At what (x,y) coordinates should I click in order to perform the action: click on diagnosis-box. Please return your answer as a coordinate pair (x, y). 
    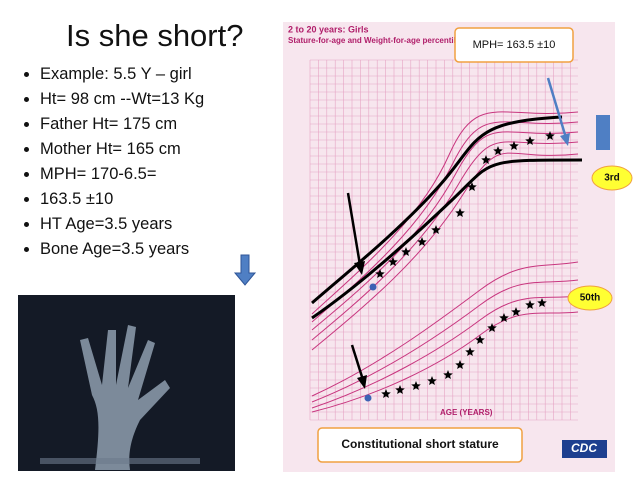
    Looking at the image, I should click on (420, 445).